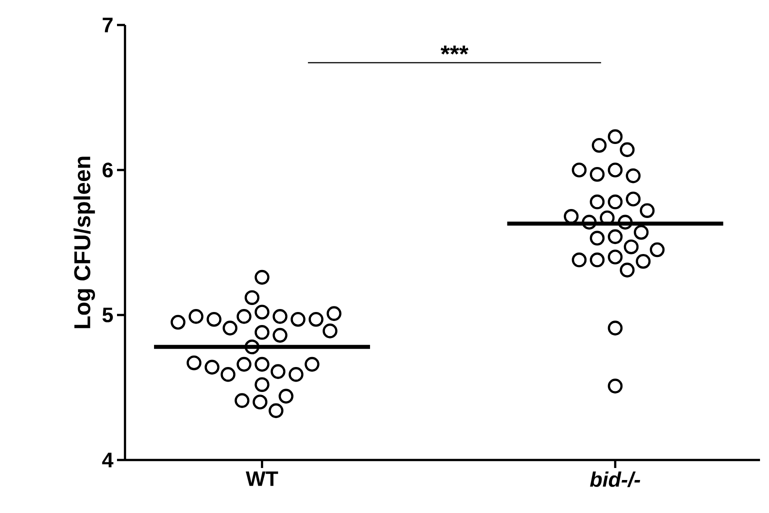 The image size is (769, 513). What do you see at coordinates (107, 315) in the screenshot?
I see `y-tick-label: 5` at bounding box center [107, 315].